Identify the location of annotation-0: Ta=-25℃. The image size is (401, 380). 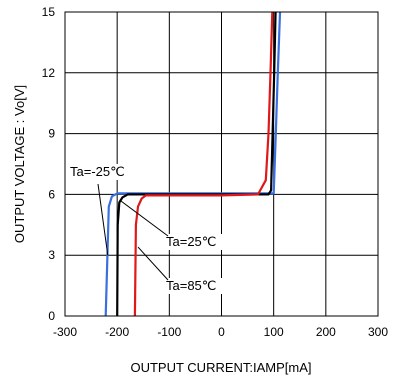
(103, 210).